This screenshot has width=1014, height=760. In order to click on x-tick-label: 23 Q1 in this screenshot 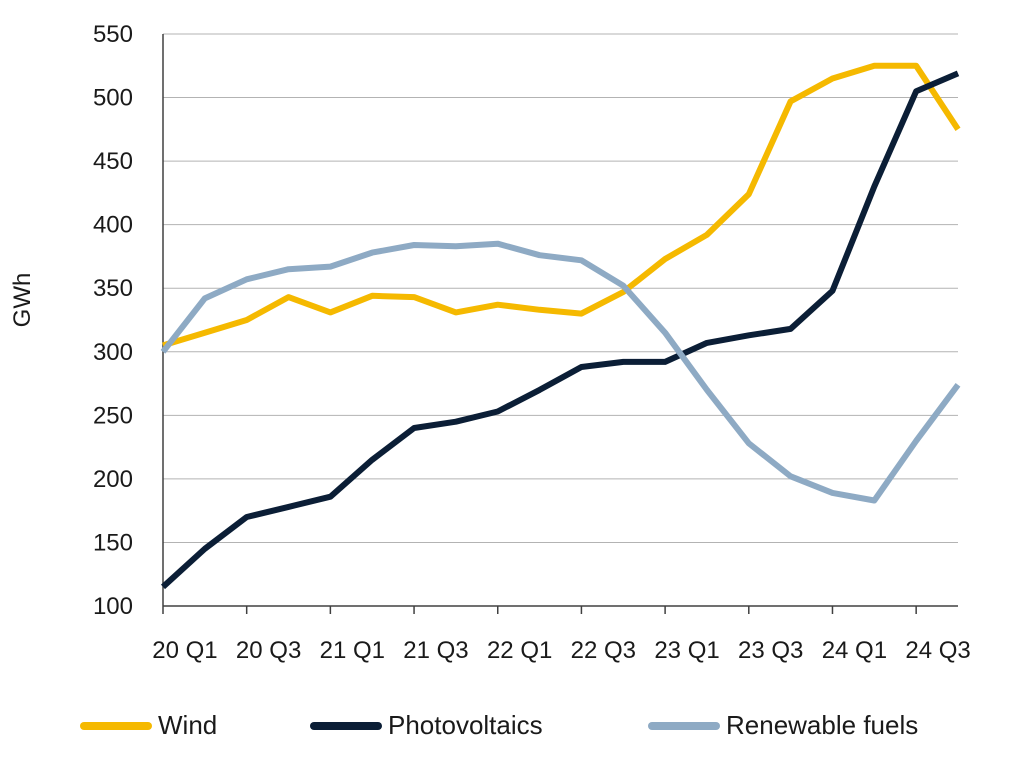, I will do `click(686, 650)`.